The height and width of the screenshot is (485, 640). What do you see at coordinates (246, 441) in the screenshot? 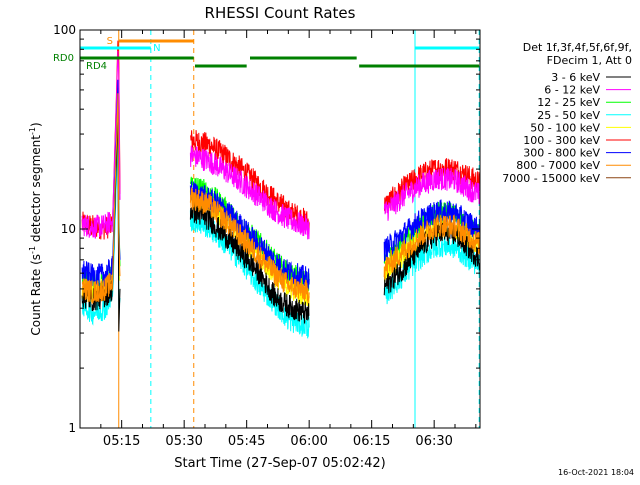
I see `x-tick-label: 05:45` at bounding box center [246, 441].